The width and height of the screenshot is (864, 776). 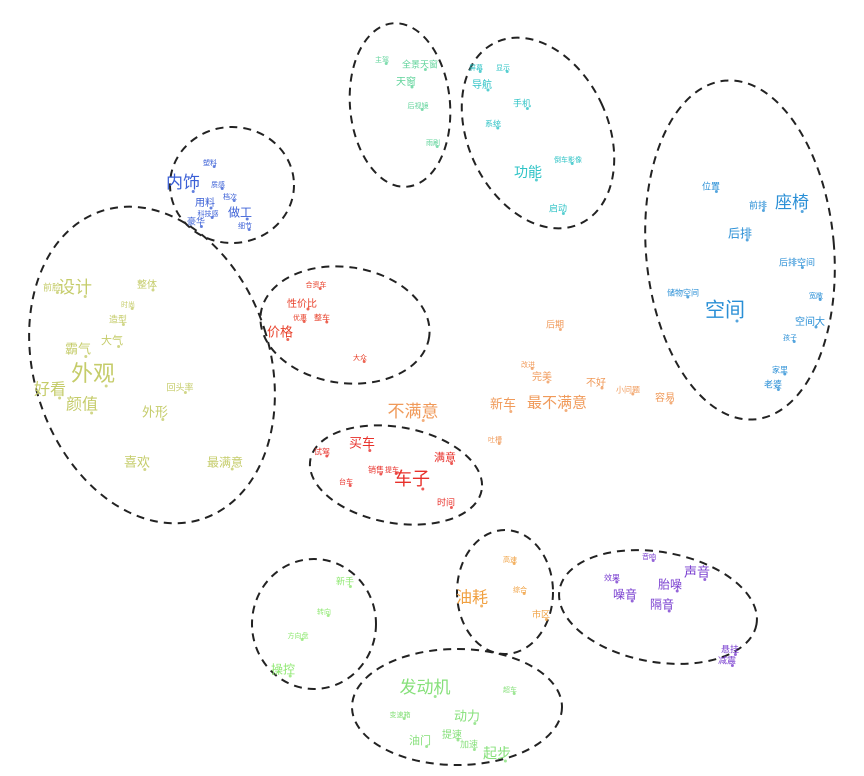 What do you see at coordinates (662, 604) in the screenshot?
I see `word-label: 隔音` at bounding box center [662, 604].